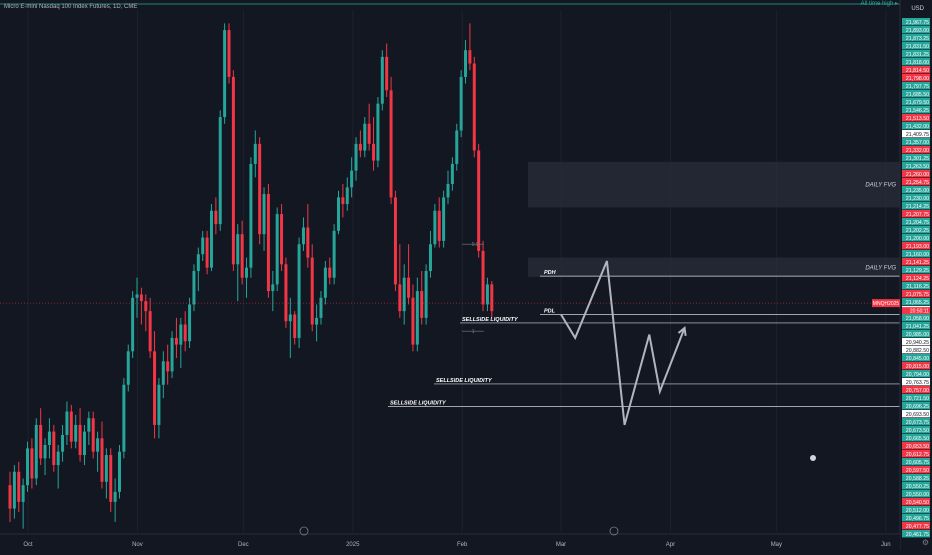  Describe the element at coordinates (925, 542) in the screenshot. I see `gear-icon: ⚙` at that location.